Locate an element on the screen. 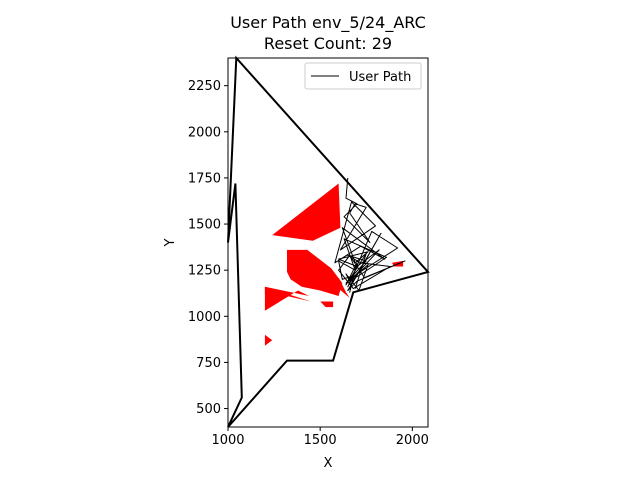 The image size is (640, 480). y-axis-label: Y is located at coordinates (170, 242).